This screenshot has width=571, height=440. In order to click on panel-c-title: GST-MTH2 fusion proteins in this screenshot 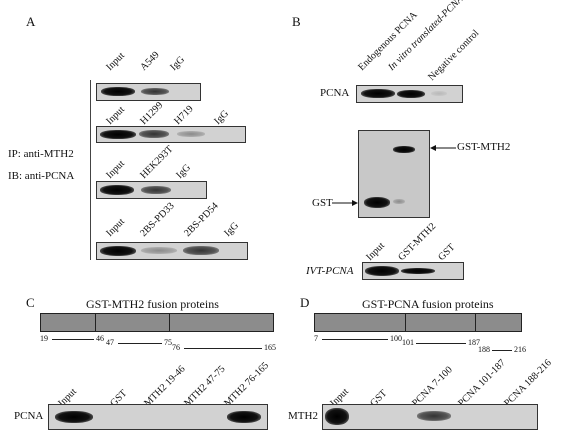, I will do `click(152, 304)`.